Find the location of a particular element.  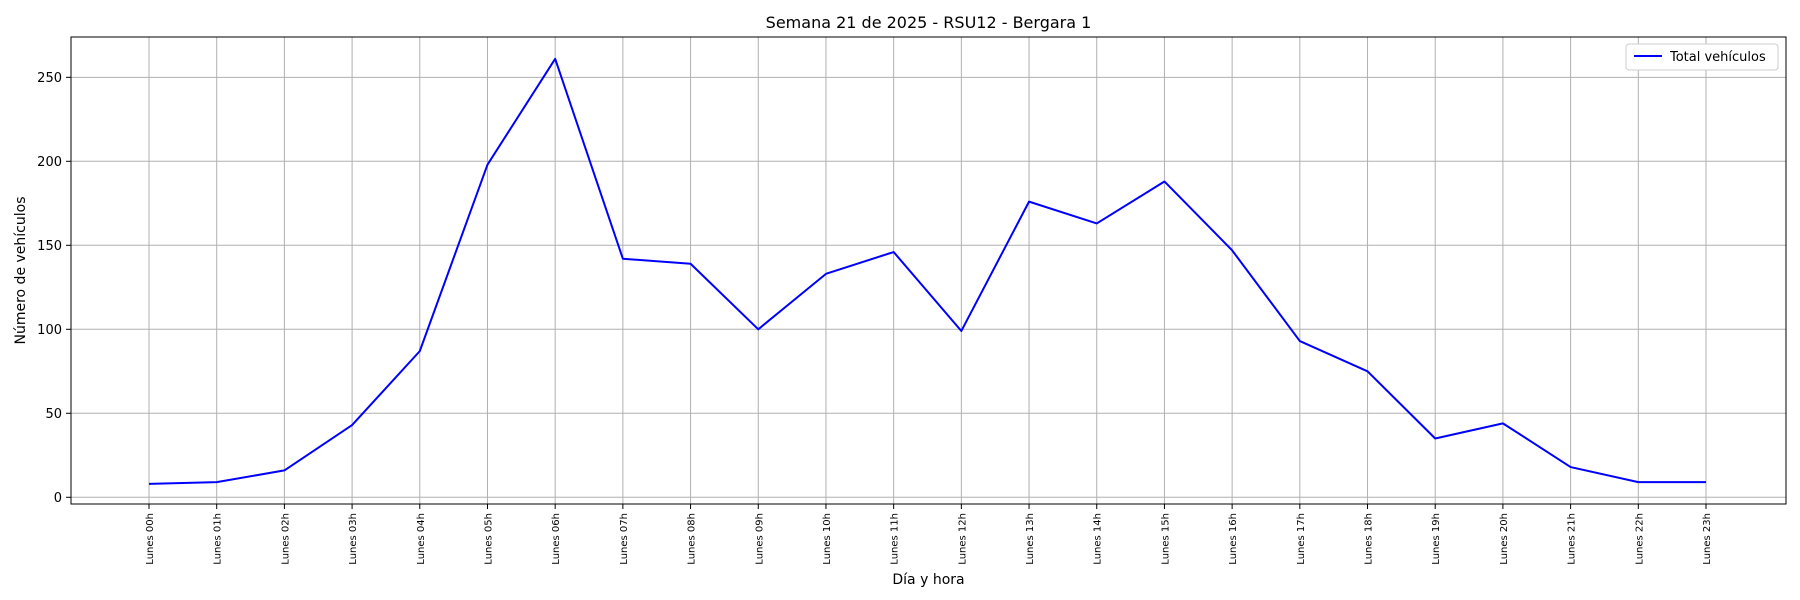

x-tick-label: Lunes 12h is located at coordinates (962, 539).